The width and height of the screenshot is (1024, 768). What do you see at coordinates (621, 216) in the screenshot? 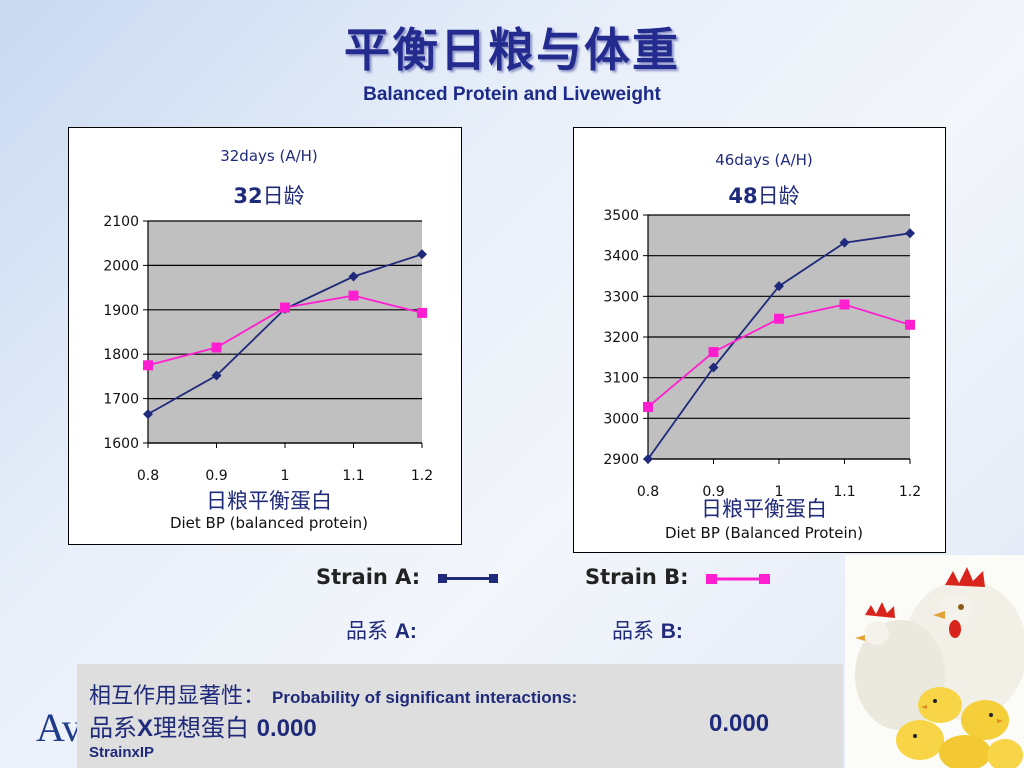
I see `y-tick-label: 3500` at bounding box center [621, 216].